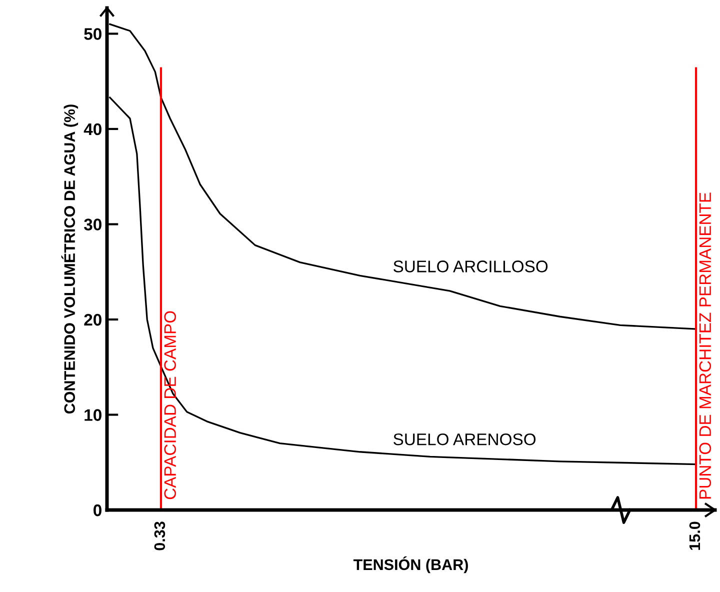 The width and height of the screenshot is (720, 592). I want to click on y-axis-title: CONTENIDO VOLUMÉTRICO DE AGUA (%), so click(69, 259).